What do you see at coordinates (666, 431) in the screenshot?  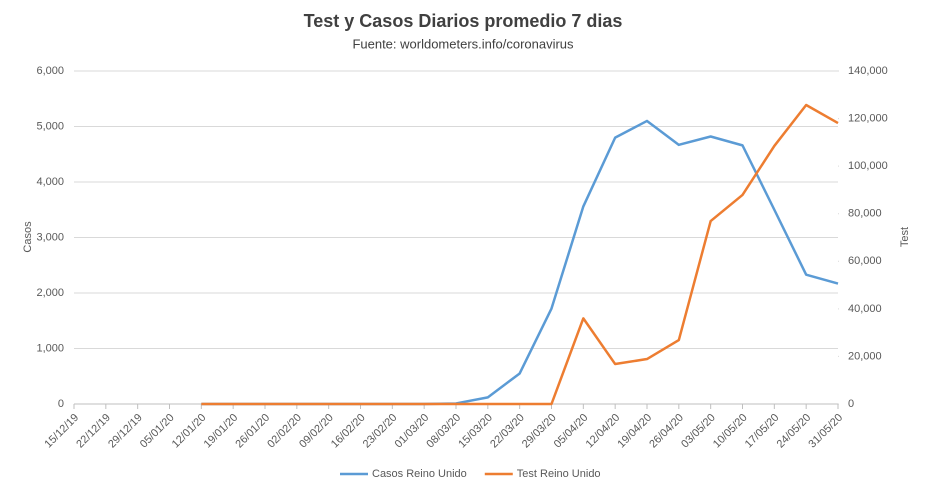 I see `x-tick-label: 26/04/20` at bounding box center [666, 431].